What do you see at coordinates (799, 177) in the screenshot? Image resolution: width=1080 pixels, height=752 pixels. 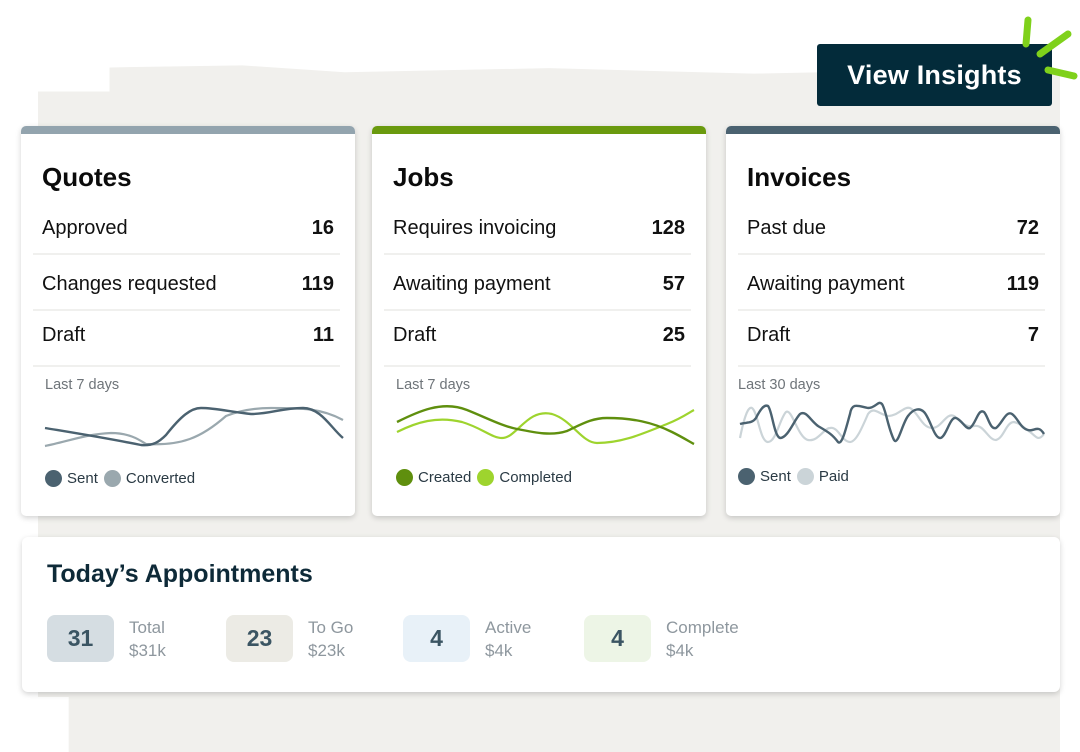 I see `card-title: Invoices` at bounding box center [799, 177].